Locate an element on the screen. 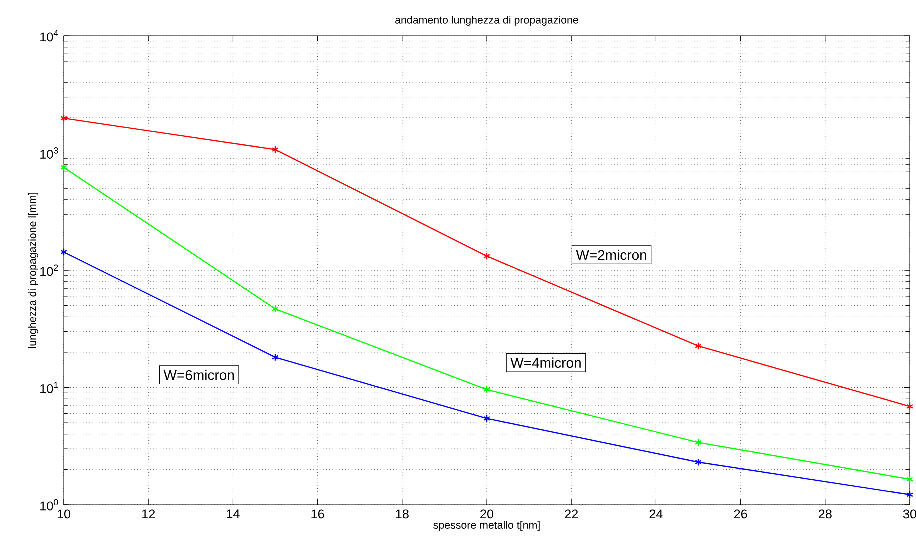 The image size is (916, 551). x-tick-label: 20 is located at coordinates (487, 514).